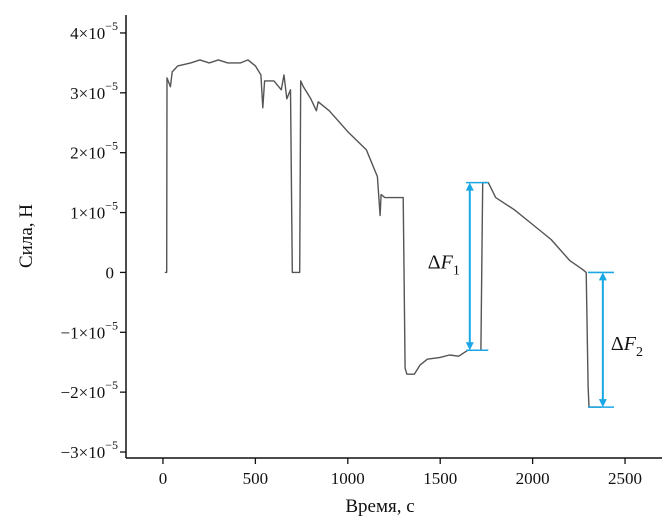 The width and height of the screenshot is (662, 518). Describe the element at coordinates (440, 478) in the screenshot. I see `x-tick-label: 1500` at that location.